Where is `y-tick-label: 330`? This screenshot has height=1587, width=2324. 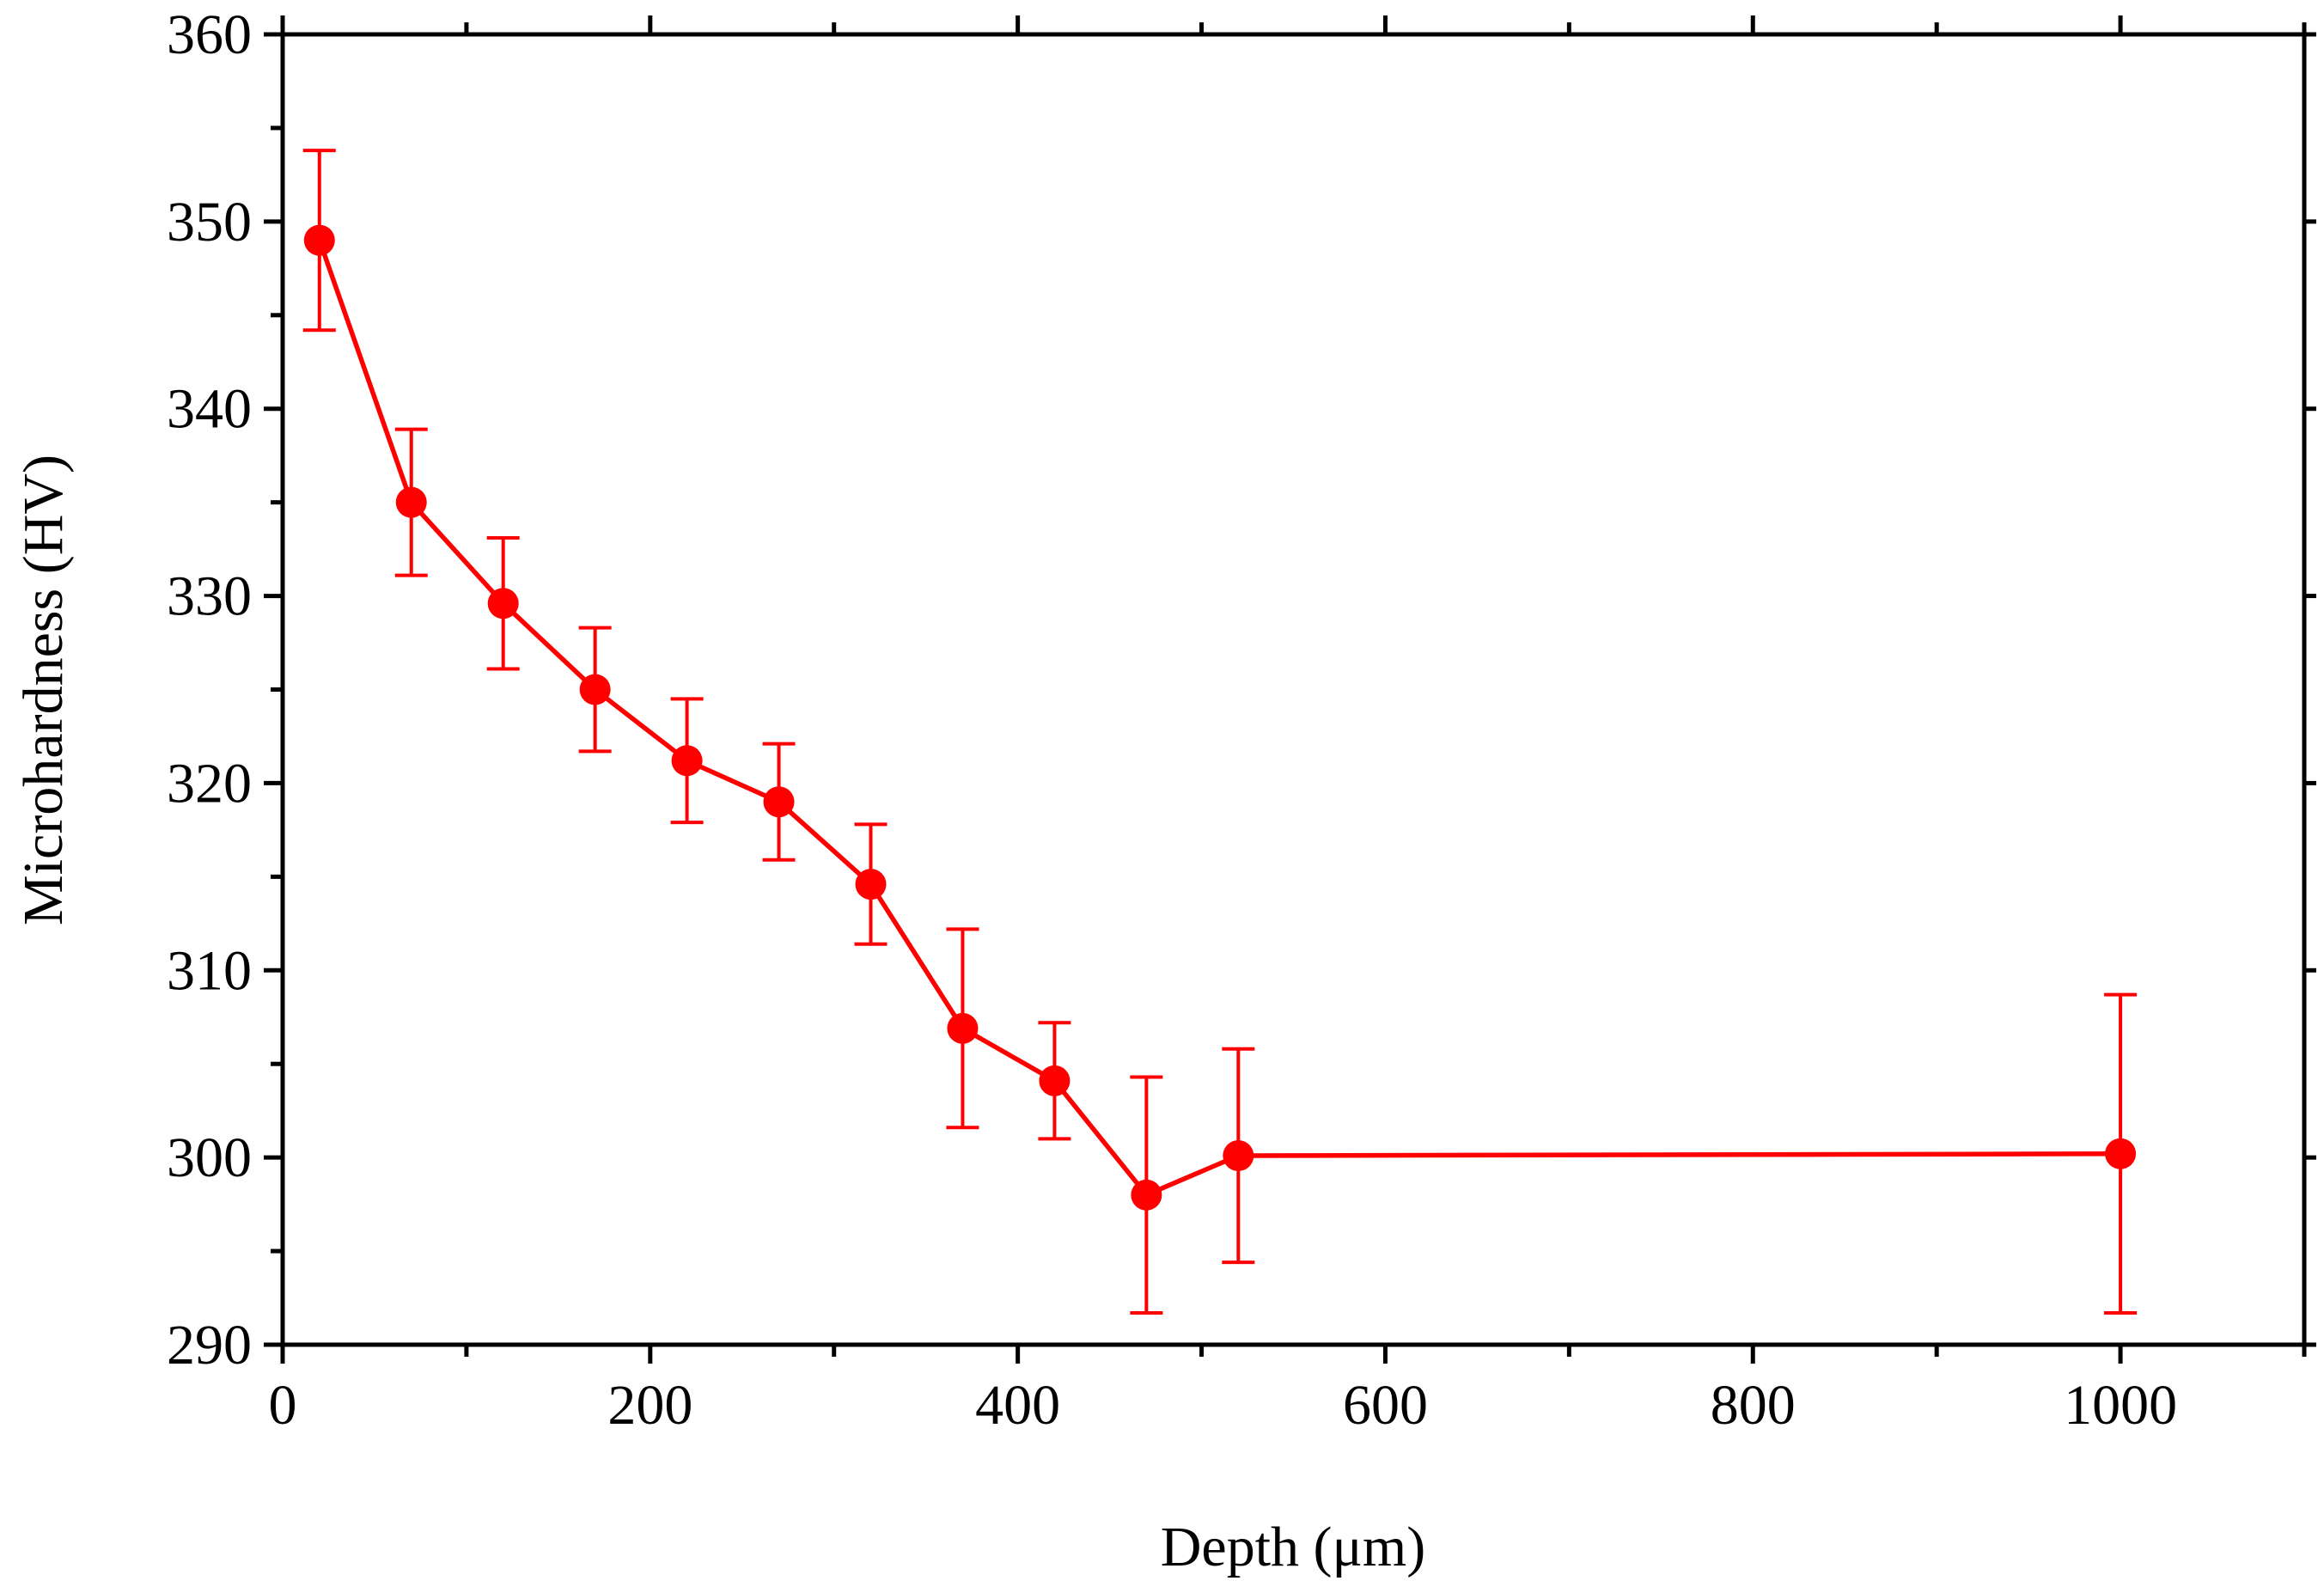 y-tick-label: 330 is located at coordinates (209, 596).